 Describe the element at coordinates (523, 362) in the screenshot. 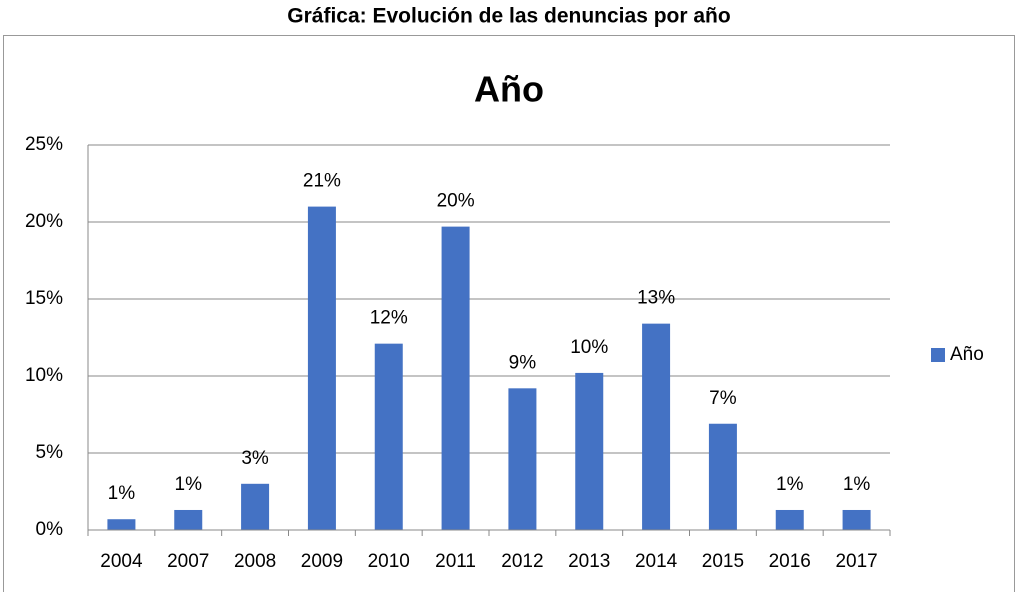

I see `data-label: 9%` at that location.